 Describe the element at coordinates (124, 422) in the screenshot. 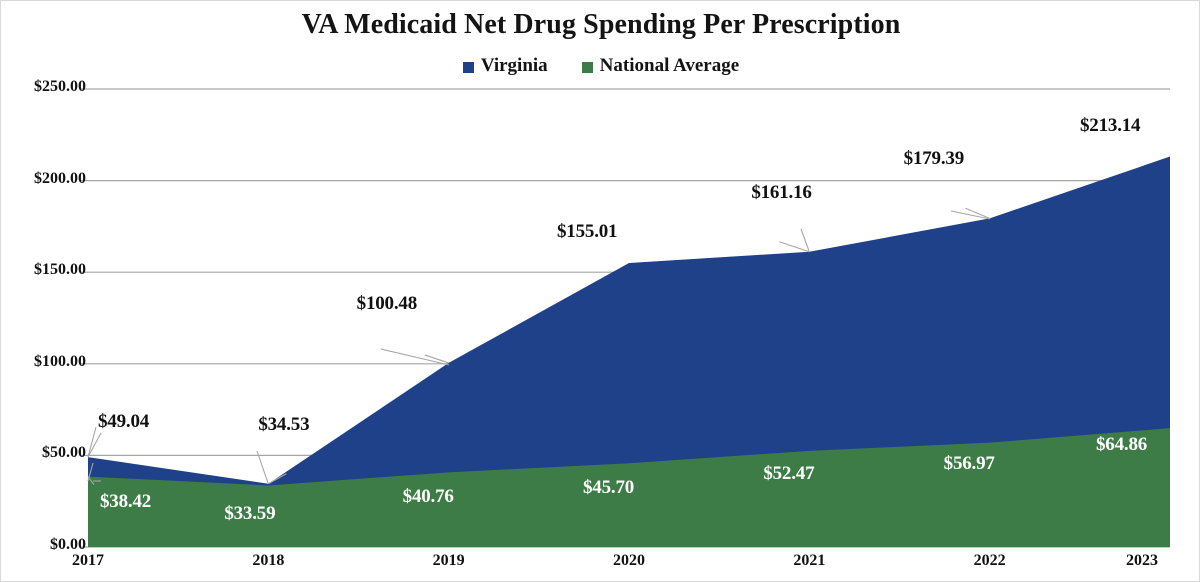

I see `data-label-virginia-2017: $49.04` at that location.